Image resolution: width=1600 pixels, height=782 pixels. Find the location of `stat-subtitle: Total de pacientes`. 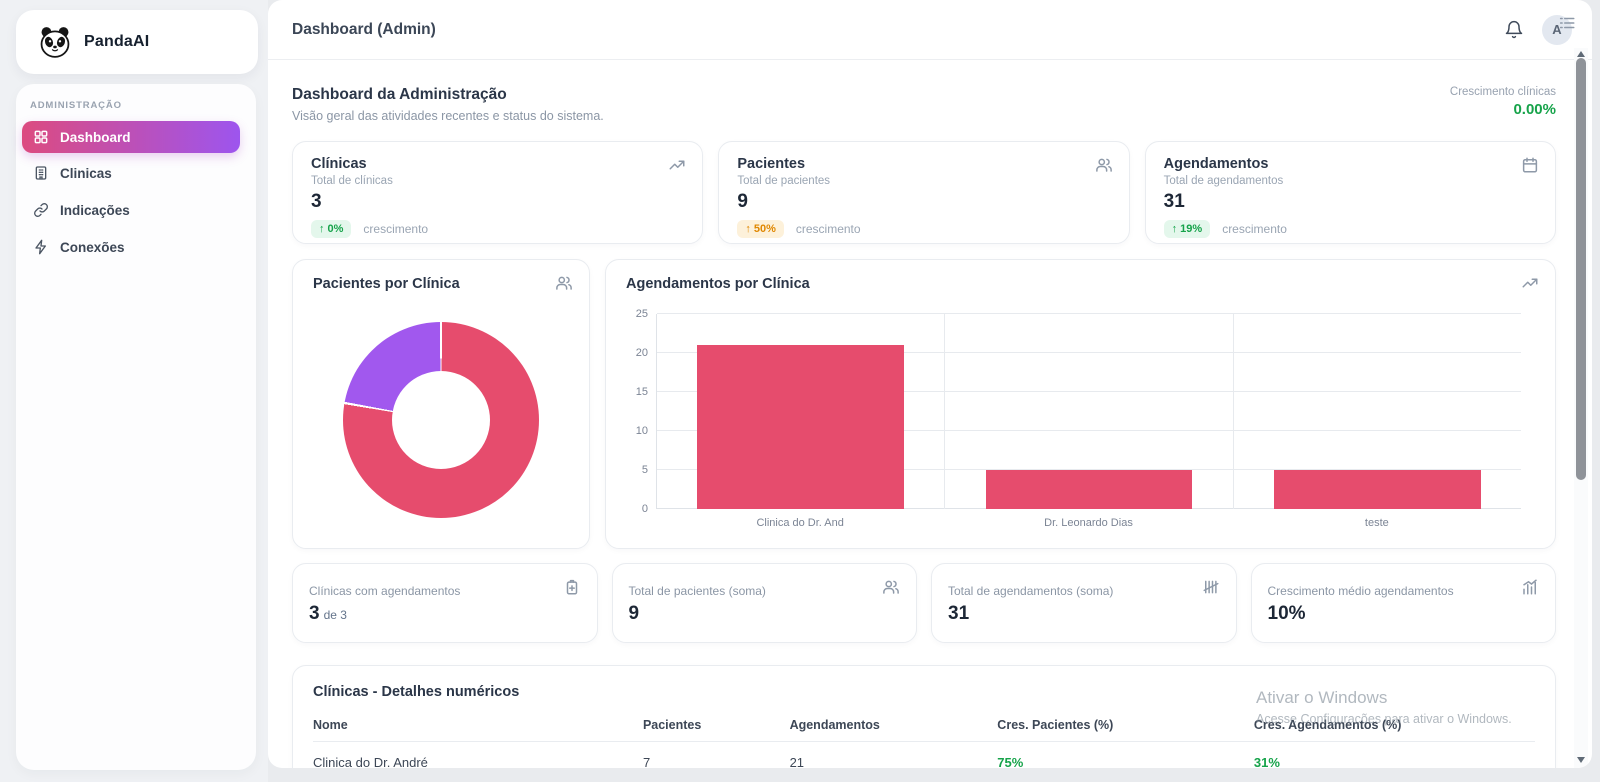

stat-subtitle: Total de pacientes is located at coordinates (784, 181).